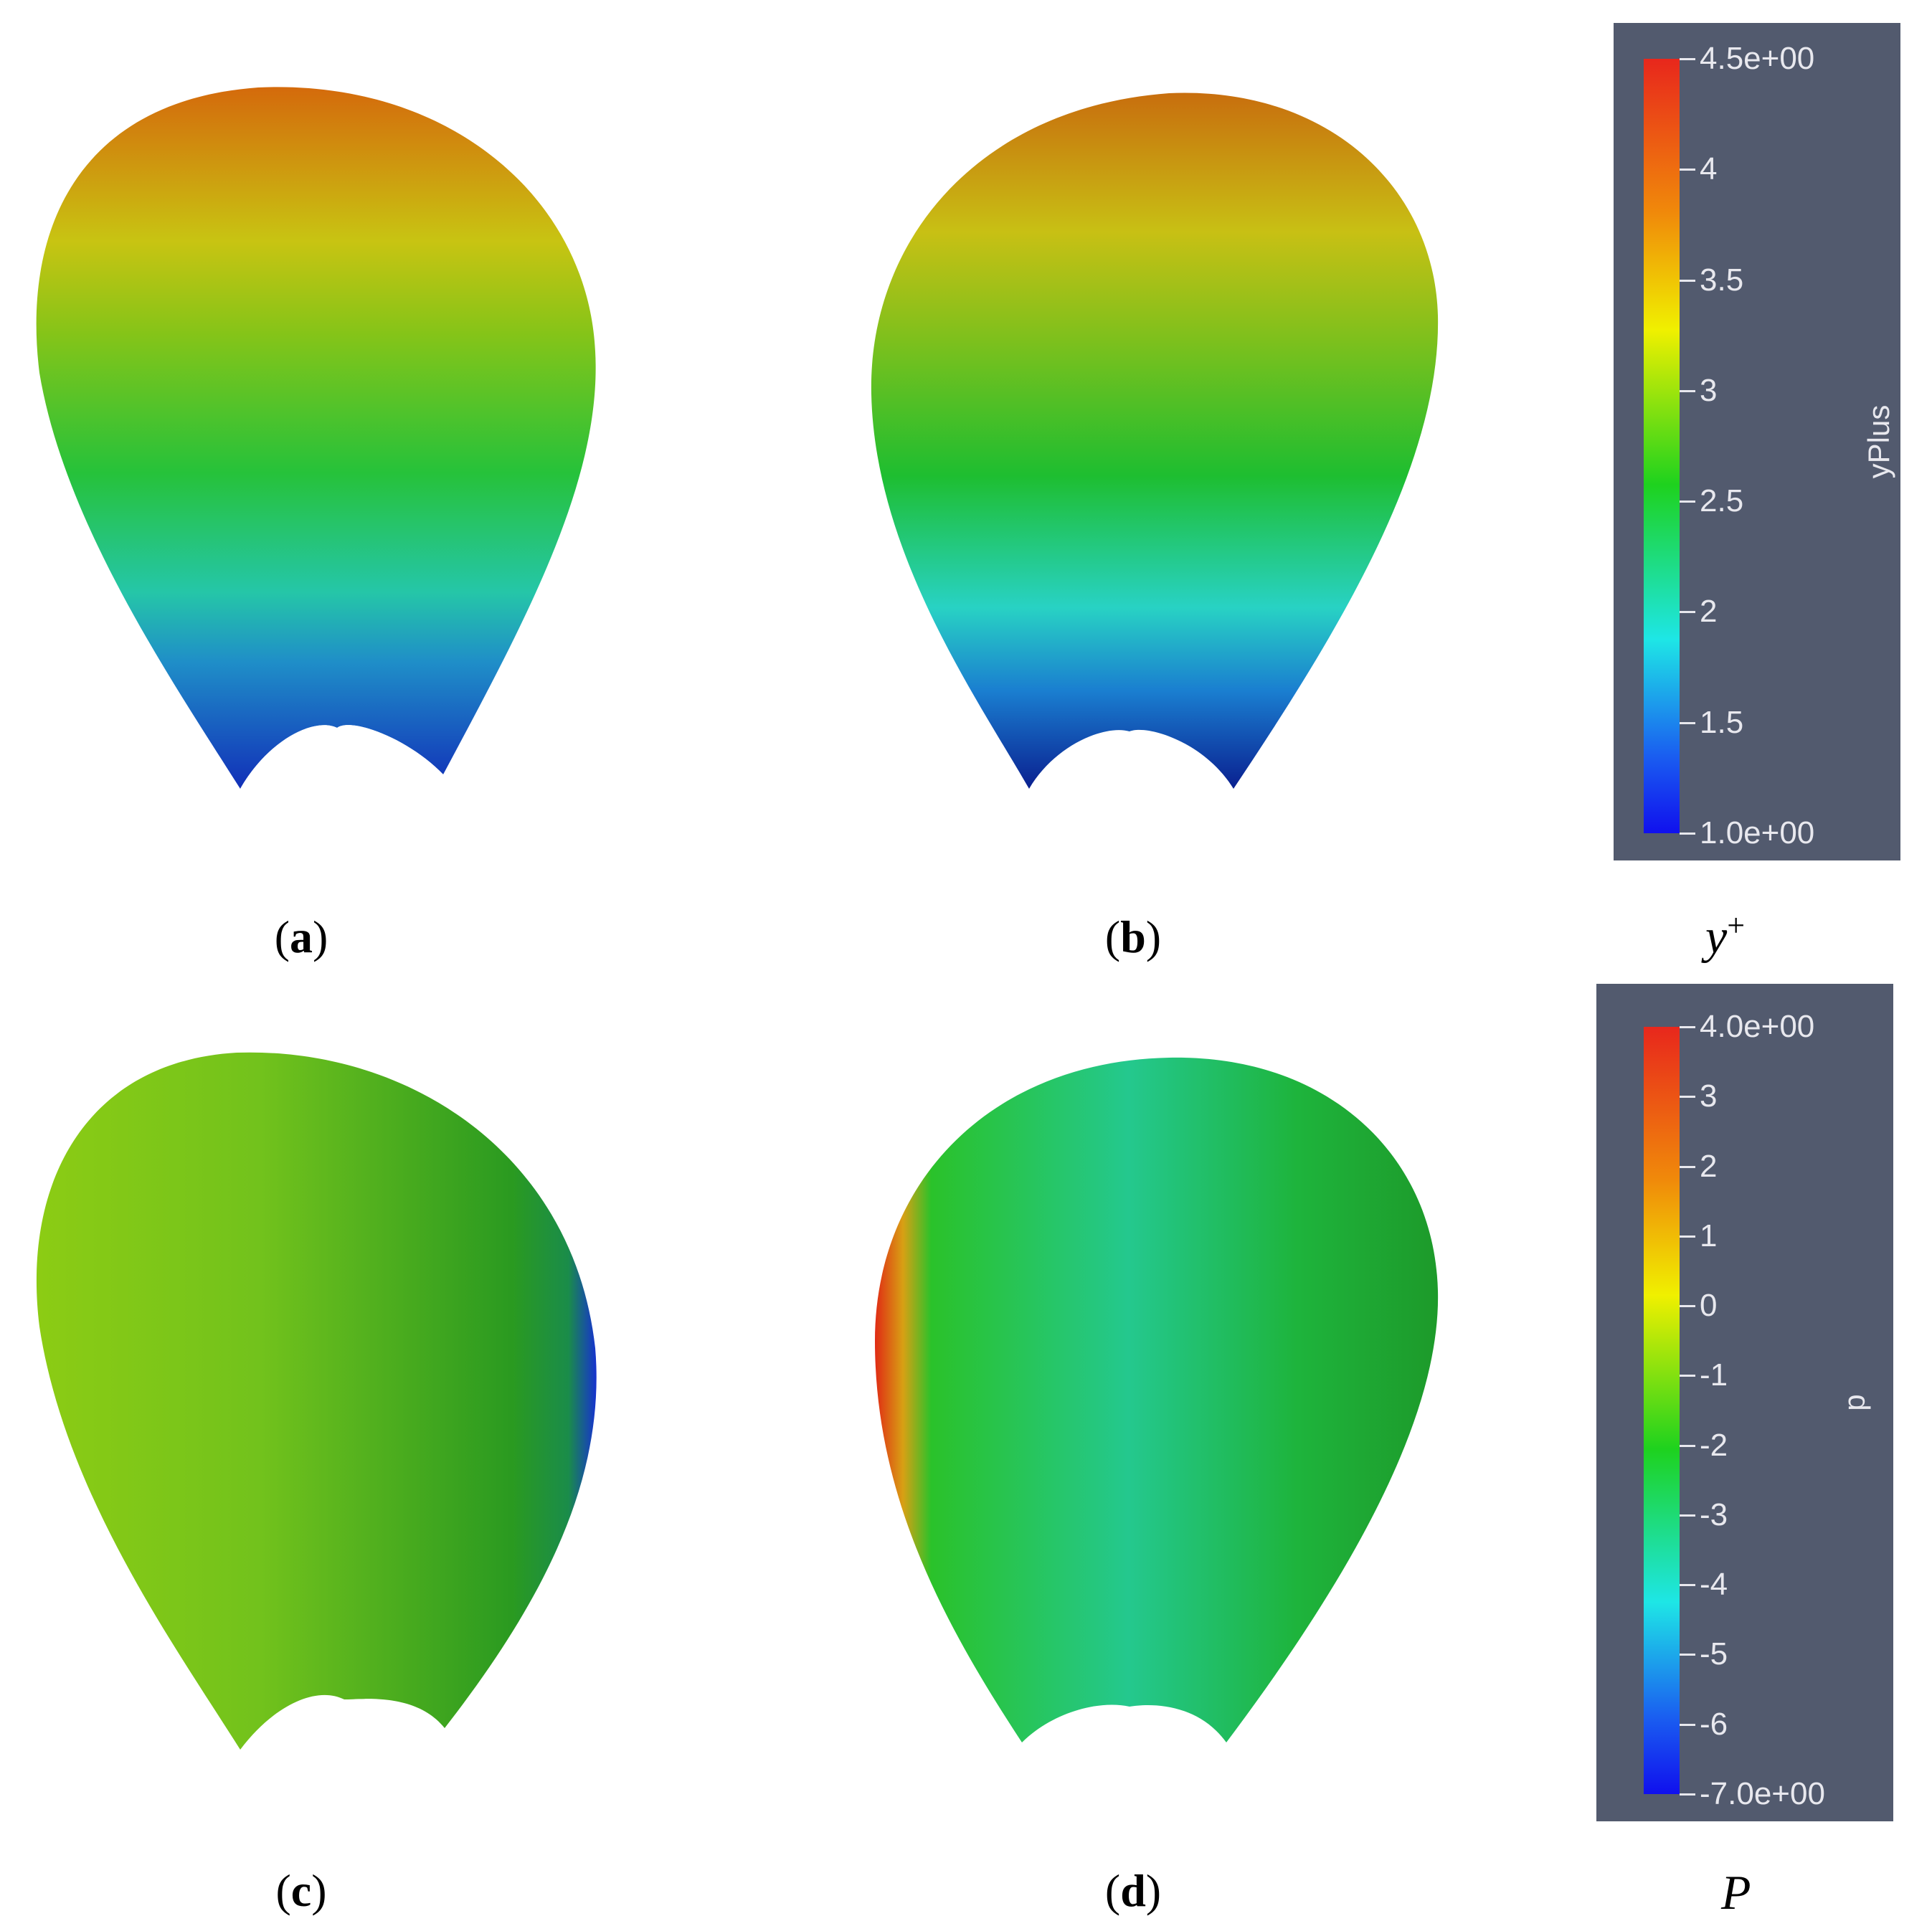 The height and width of the screenshot is (1921, 1932). What do you see at coordinates (1709, 169) in the screenshot?
I see `colorbar-yplus-tick-label: 4` at bounding box center [1709, 169].